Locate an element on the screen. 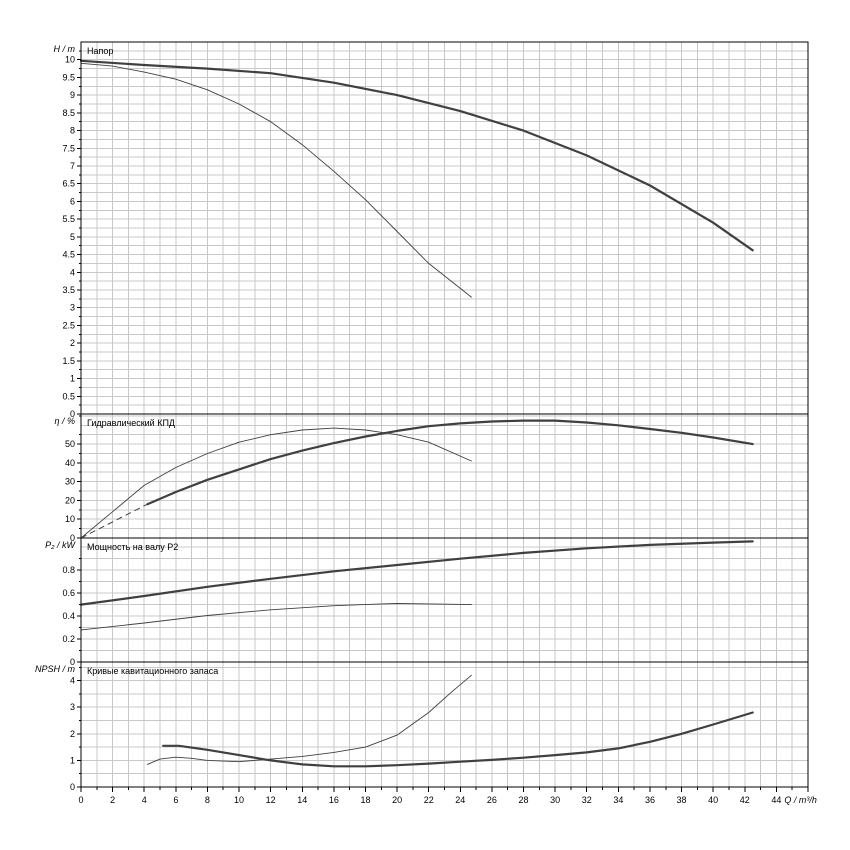  y-tick-label: 6.5 is located at coordinates (68, 184).